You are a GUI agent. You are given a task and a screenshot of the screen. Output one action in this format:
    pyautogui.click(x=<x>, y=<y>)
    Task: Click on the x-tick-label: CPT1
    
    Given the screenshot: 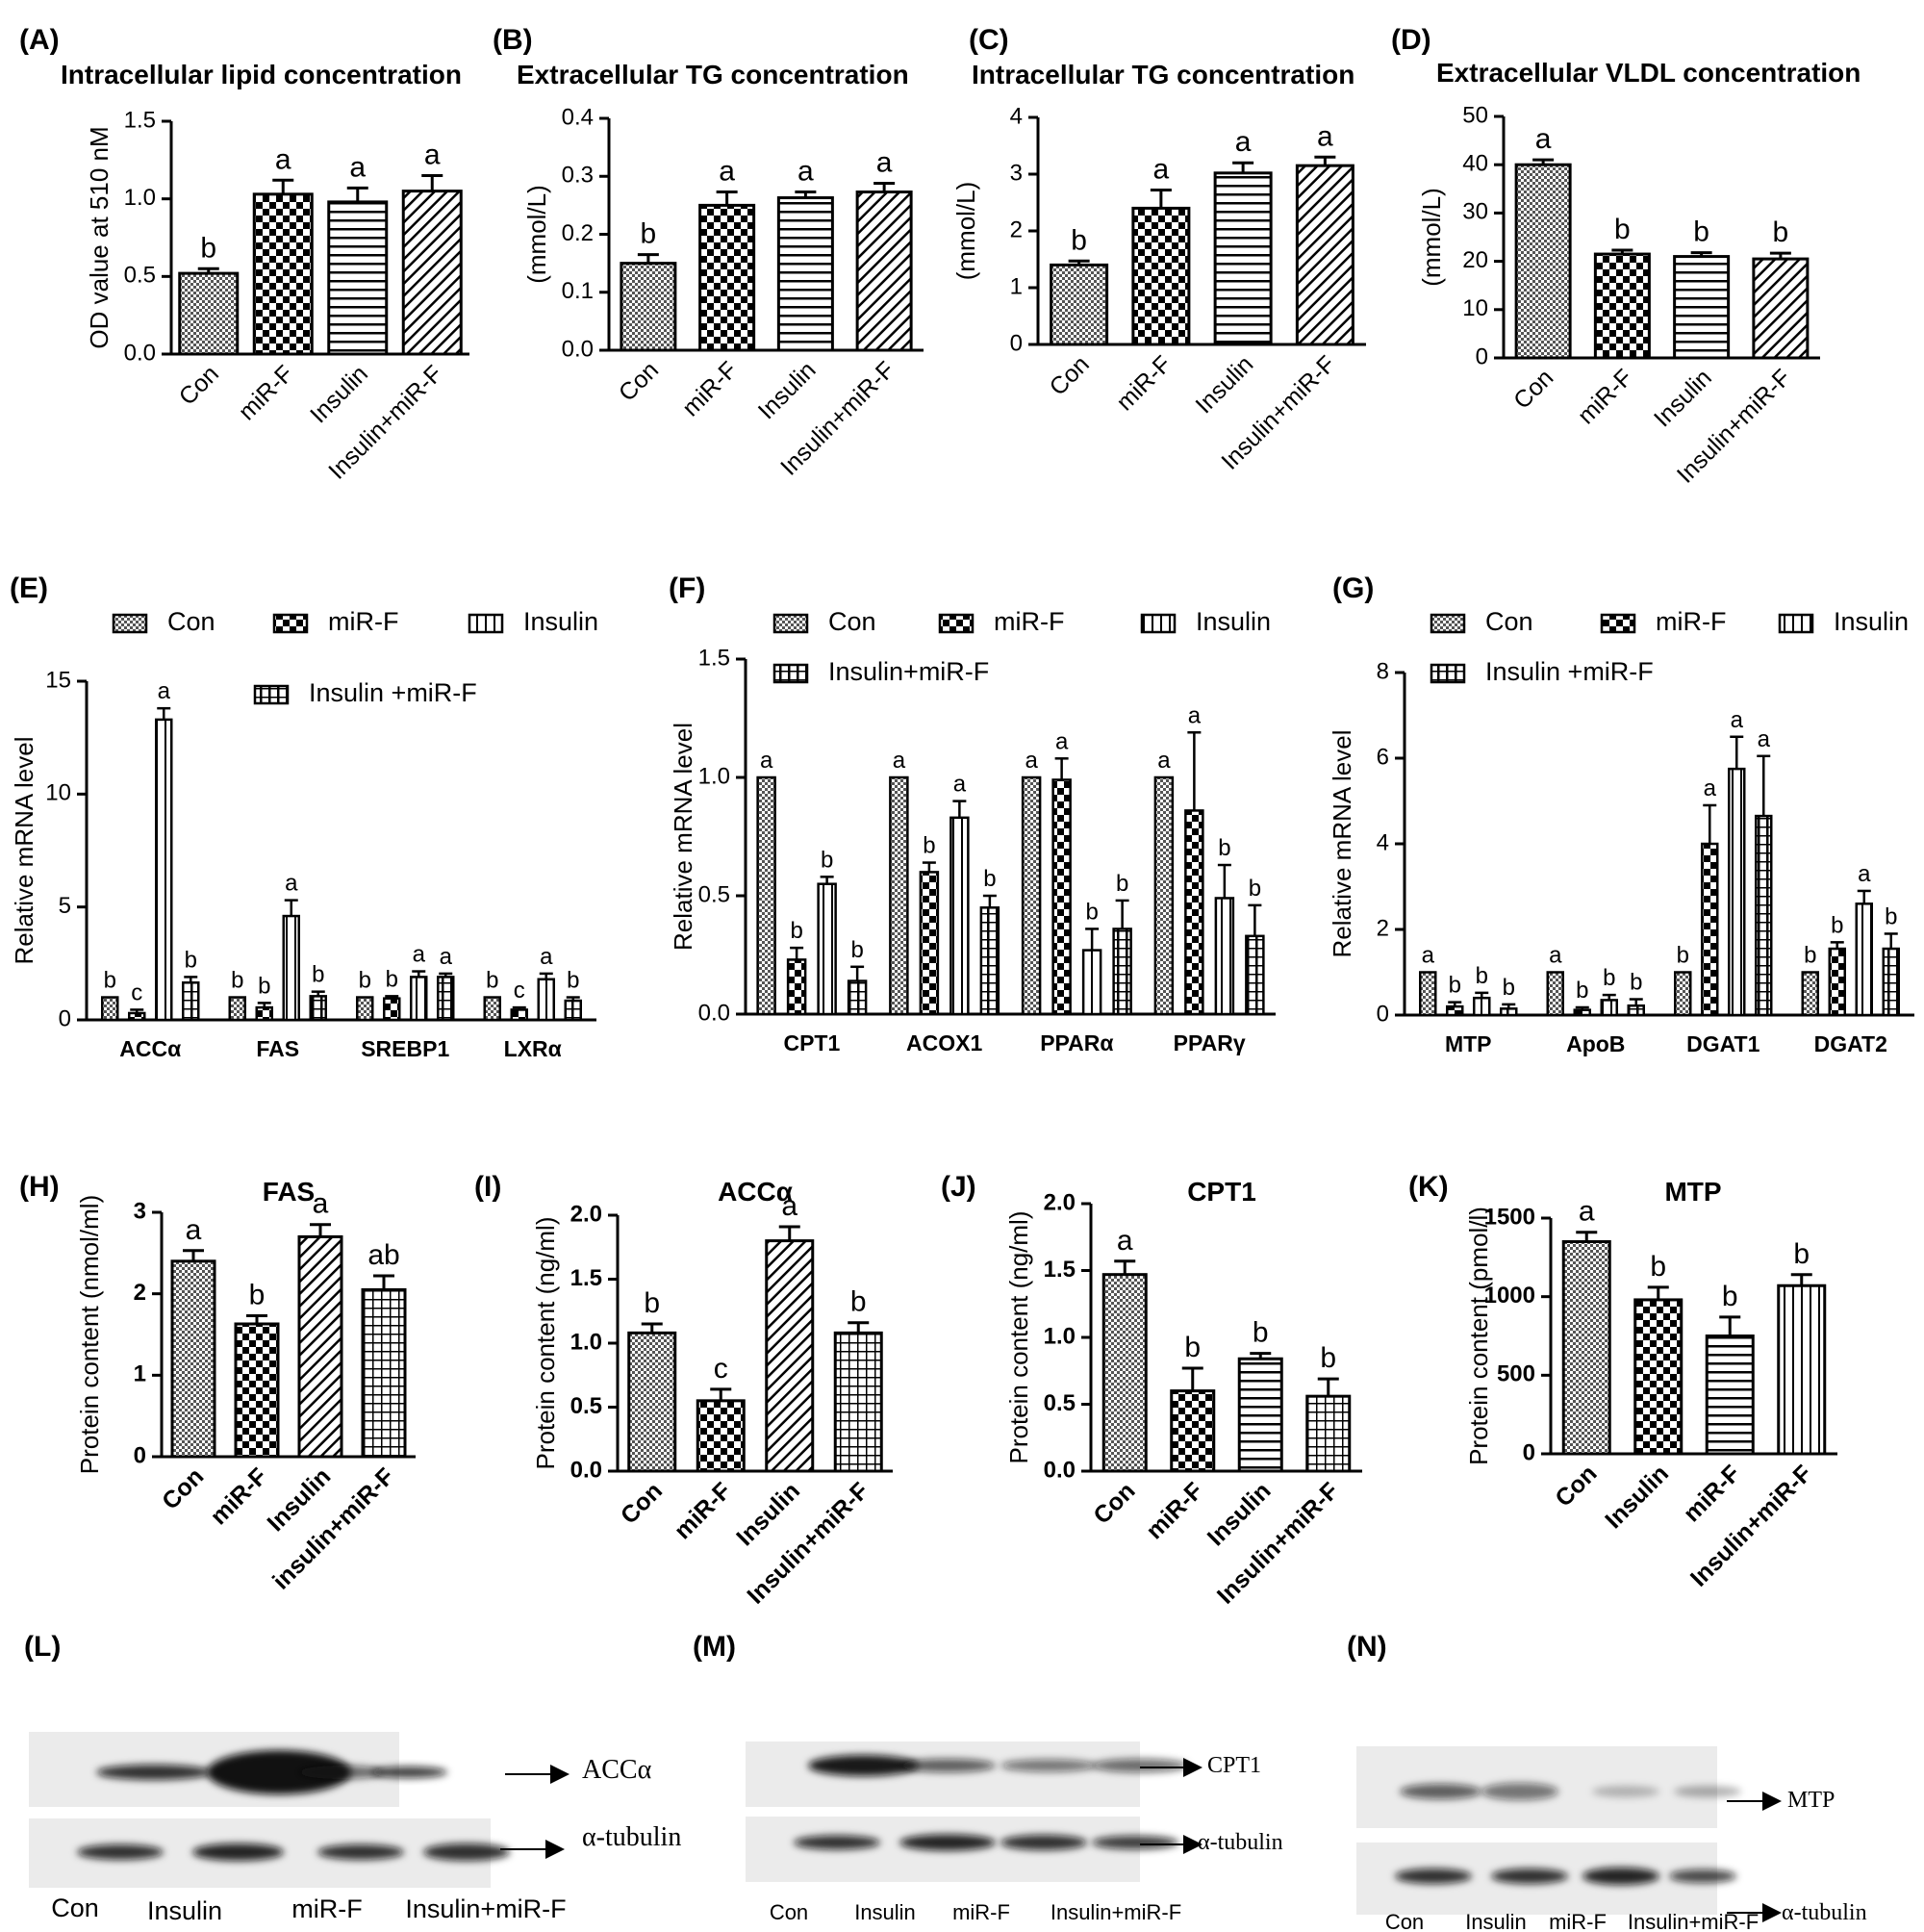 What is the action you would take?
    pyautogui.click(x=811, y=1042)
    